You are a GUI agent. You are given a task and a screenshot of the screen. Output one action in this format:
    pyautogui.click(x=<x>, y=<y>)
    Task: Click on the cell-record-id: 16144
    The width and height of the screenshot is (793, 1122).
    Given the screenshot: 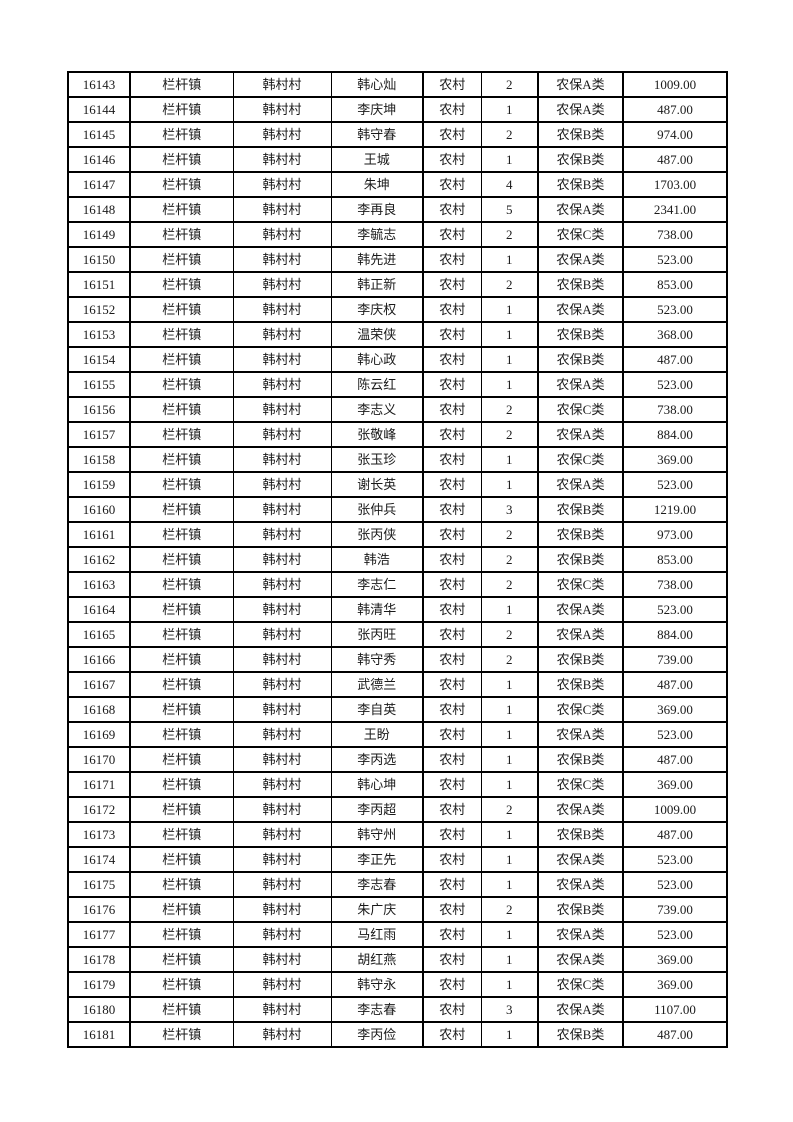 What is the action you would take?
    pyautogui.click(x=99, y=109)
    